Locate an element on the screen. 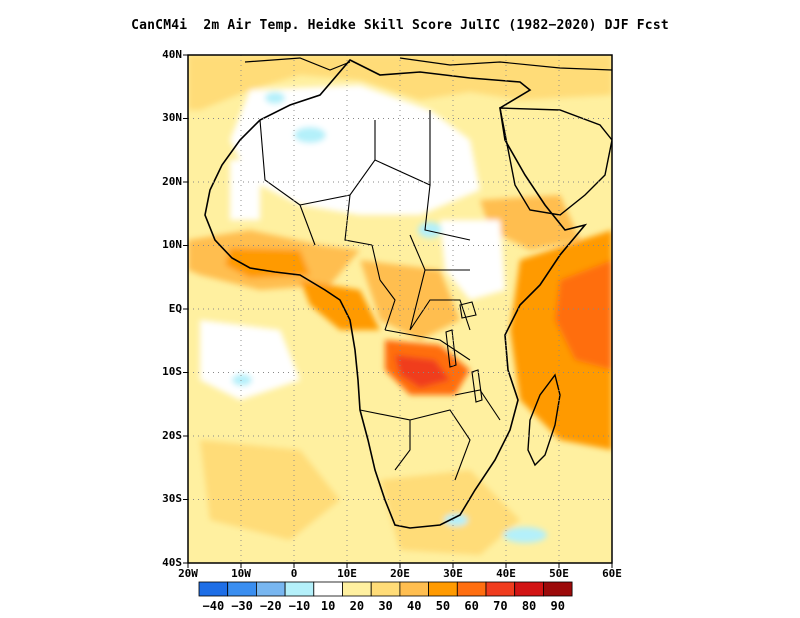 The image size is (800, 618). shade-blue3 is located at coordinates (525, 535).